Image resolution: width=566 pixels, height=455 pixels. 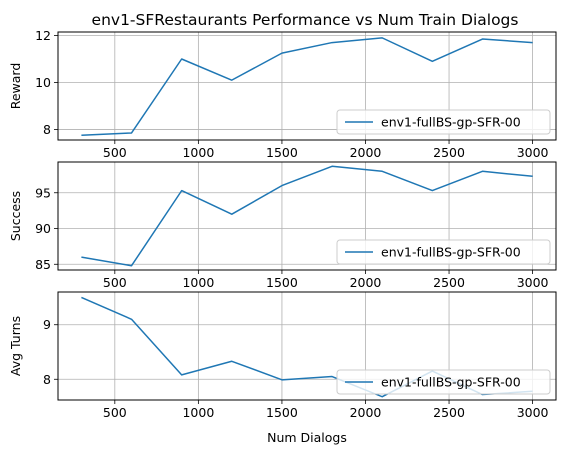 What do you see at coordinates (43, 35) in the screenshot?
I see `y-tick-label: 12` at bounding box center [43, 35].